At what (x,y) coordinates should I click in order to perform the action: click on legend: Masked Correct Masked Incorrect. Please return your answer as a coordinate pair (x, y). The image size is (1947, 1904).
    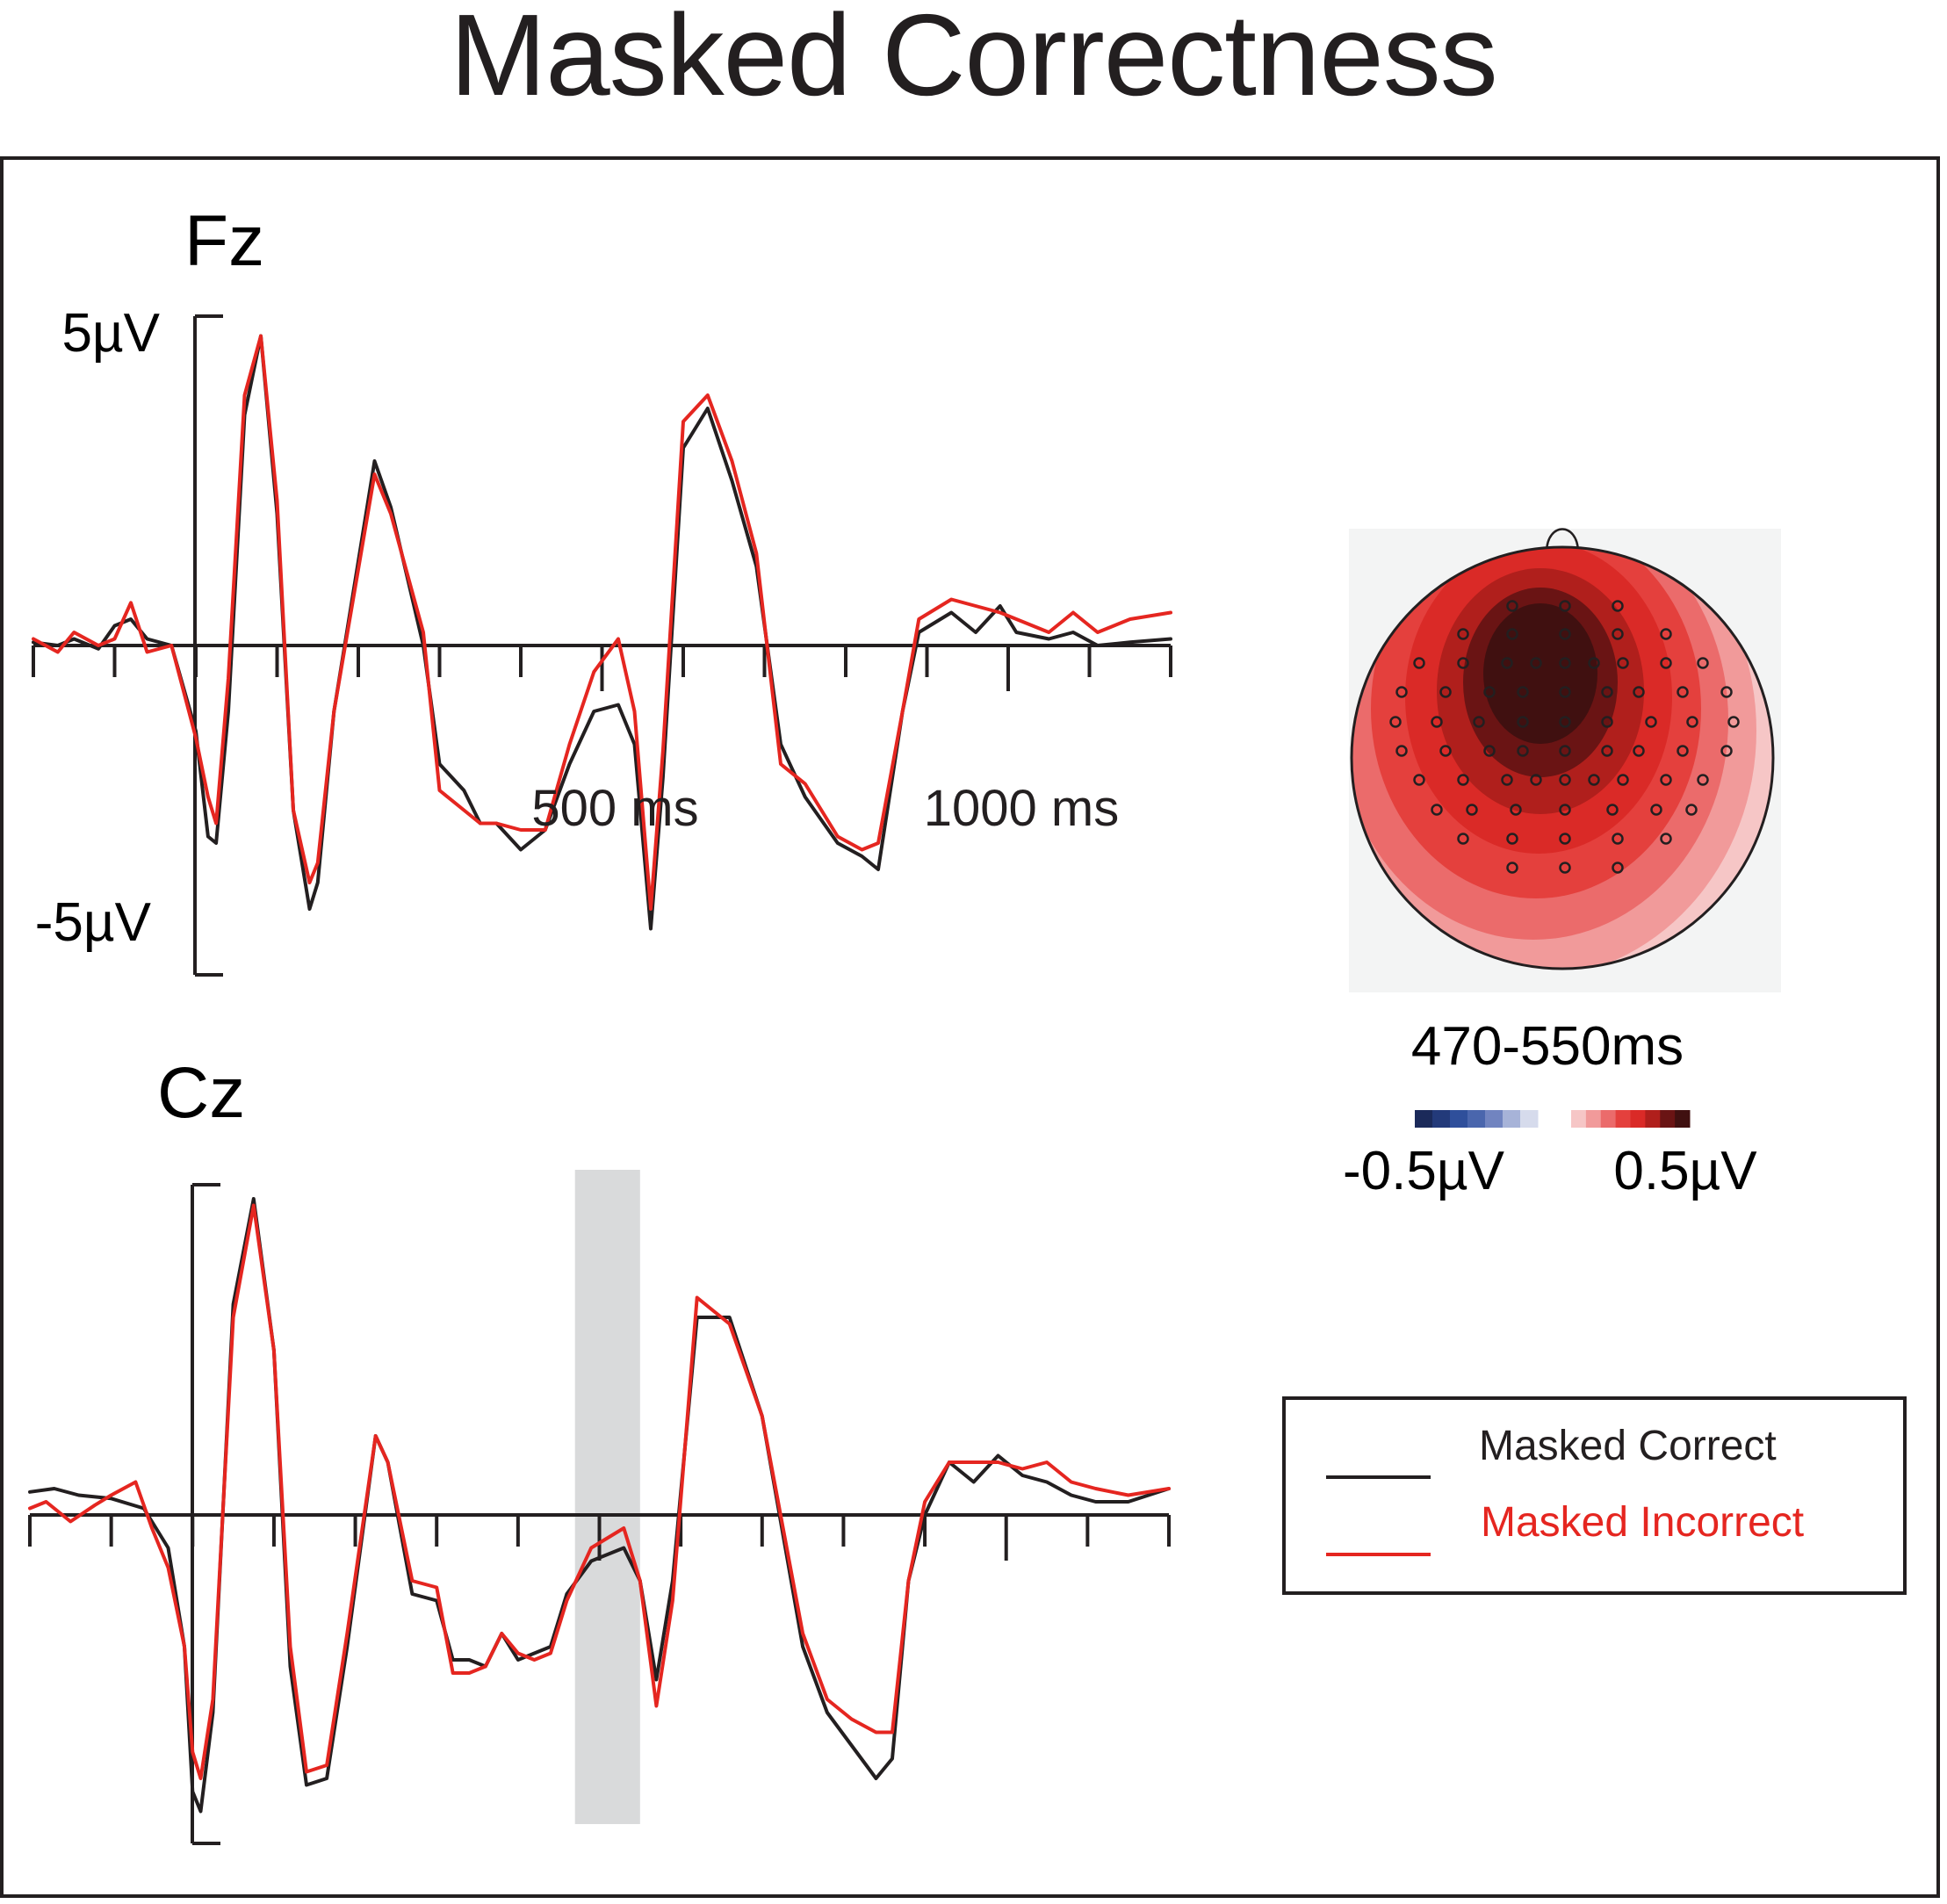
    Looking at the image, I should click on (1594, 1495).